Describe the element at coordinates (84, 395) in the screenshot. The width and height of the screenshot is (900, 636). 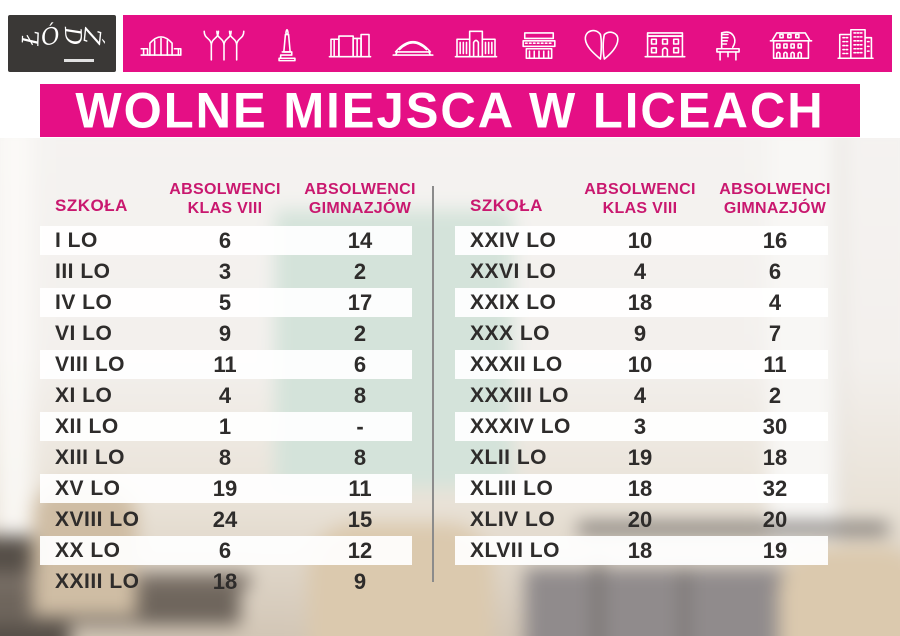
I see `school-name: XI LO` at that location.